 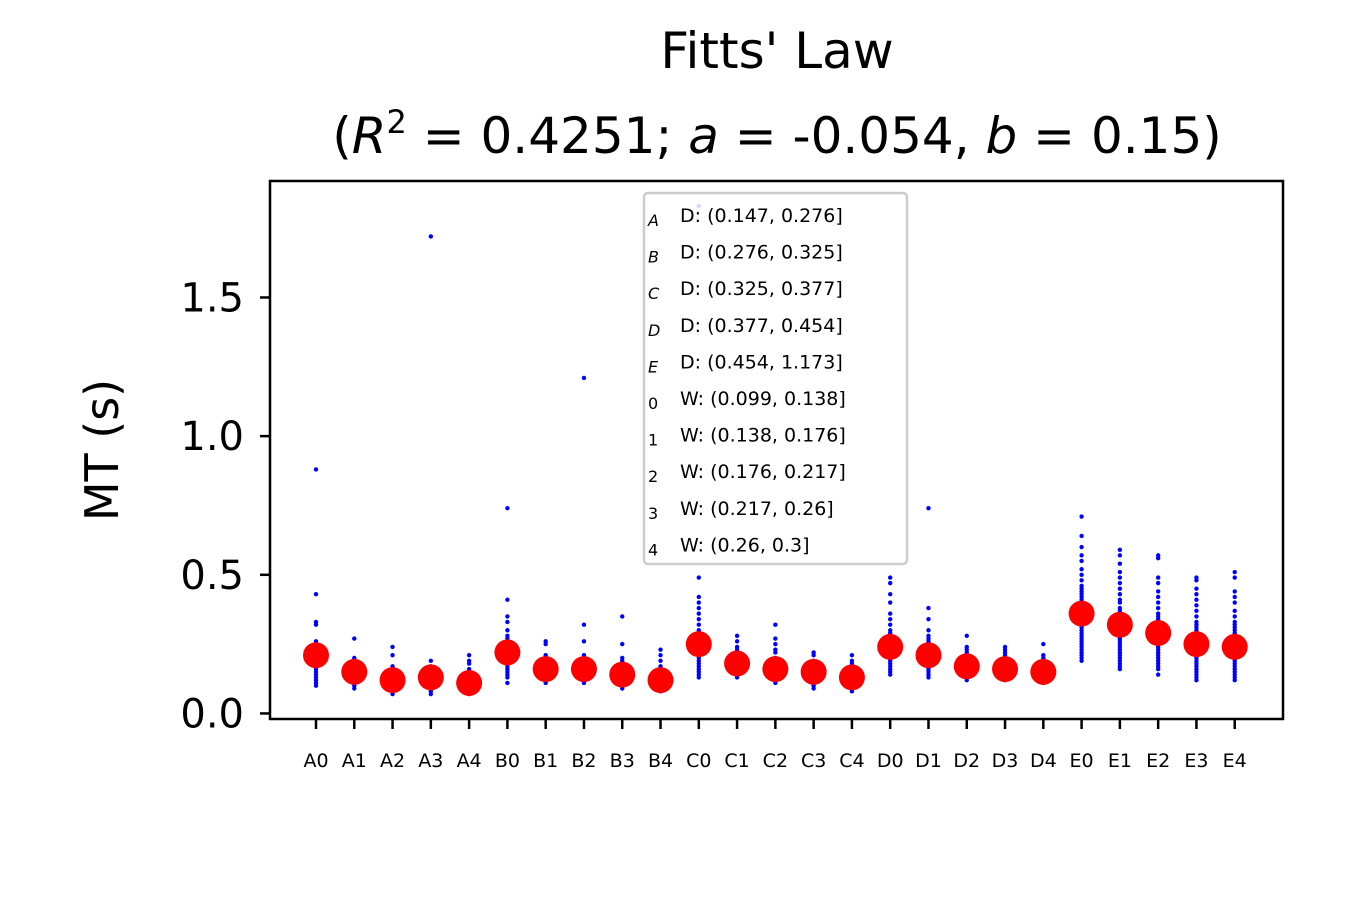 What do you see at coordinates (653, 549) in the screenshot?
I see `legend-marker: 4` at bounding box center [653, 549].